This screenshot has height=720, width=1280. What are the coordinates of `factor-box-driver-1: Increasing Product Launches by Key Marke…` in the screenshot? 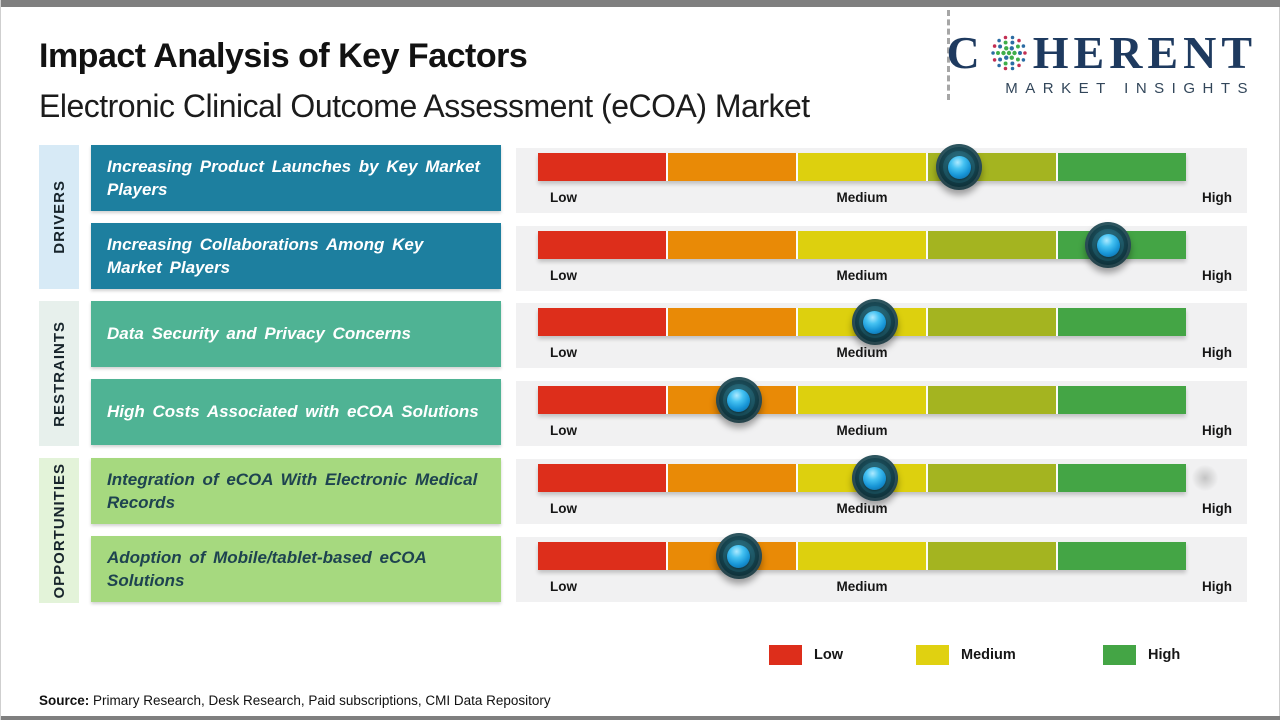 It's located at (296, 178).